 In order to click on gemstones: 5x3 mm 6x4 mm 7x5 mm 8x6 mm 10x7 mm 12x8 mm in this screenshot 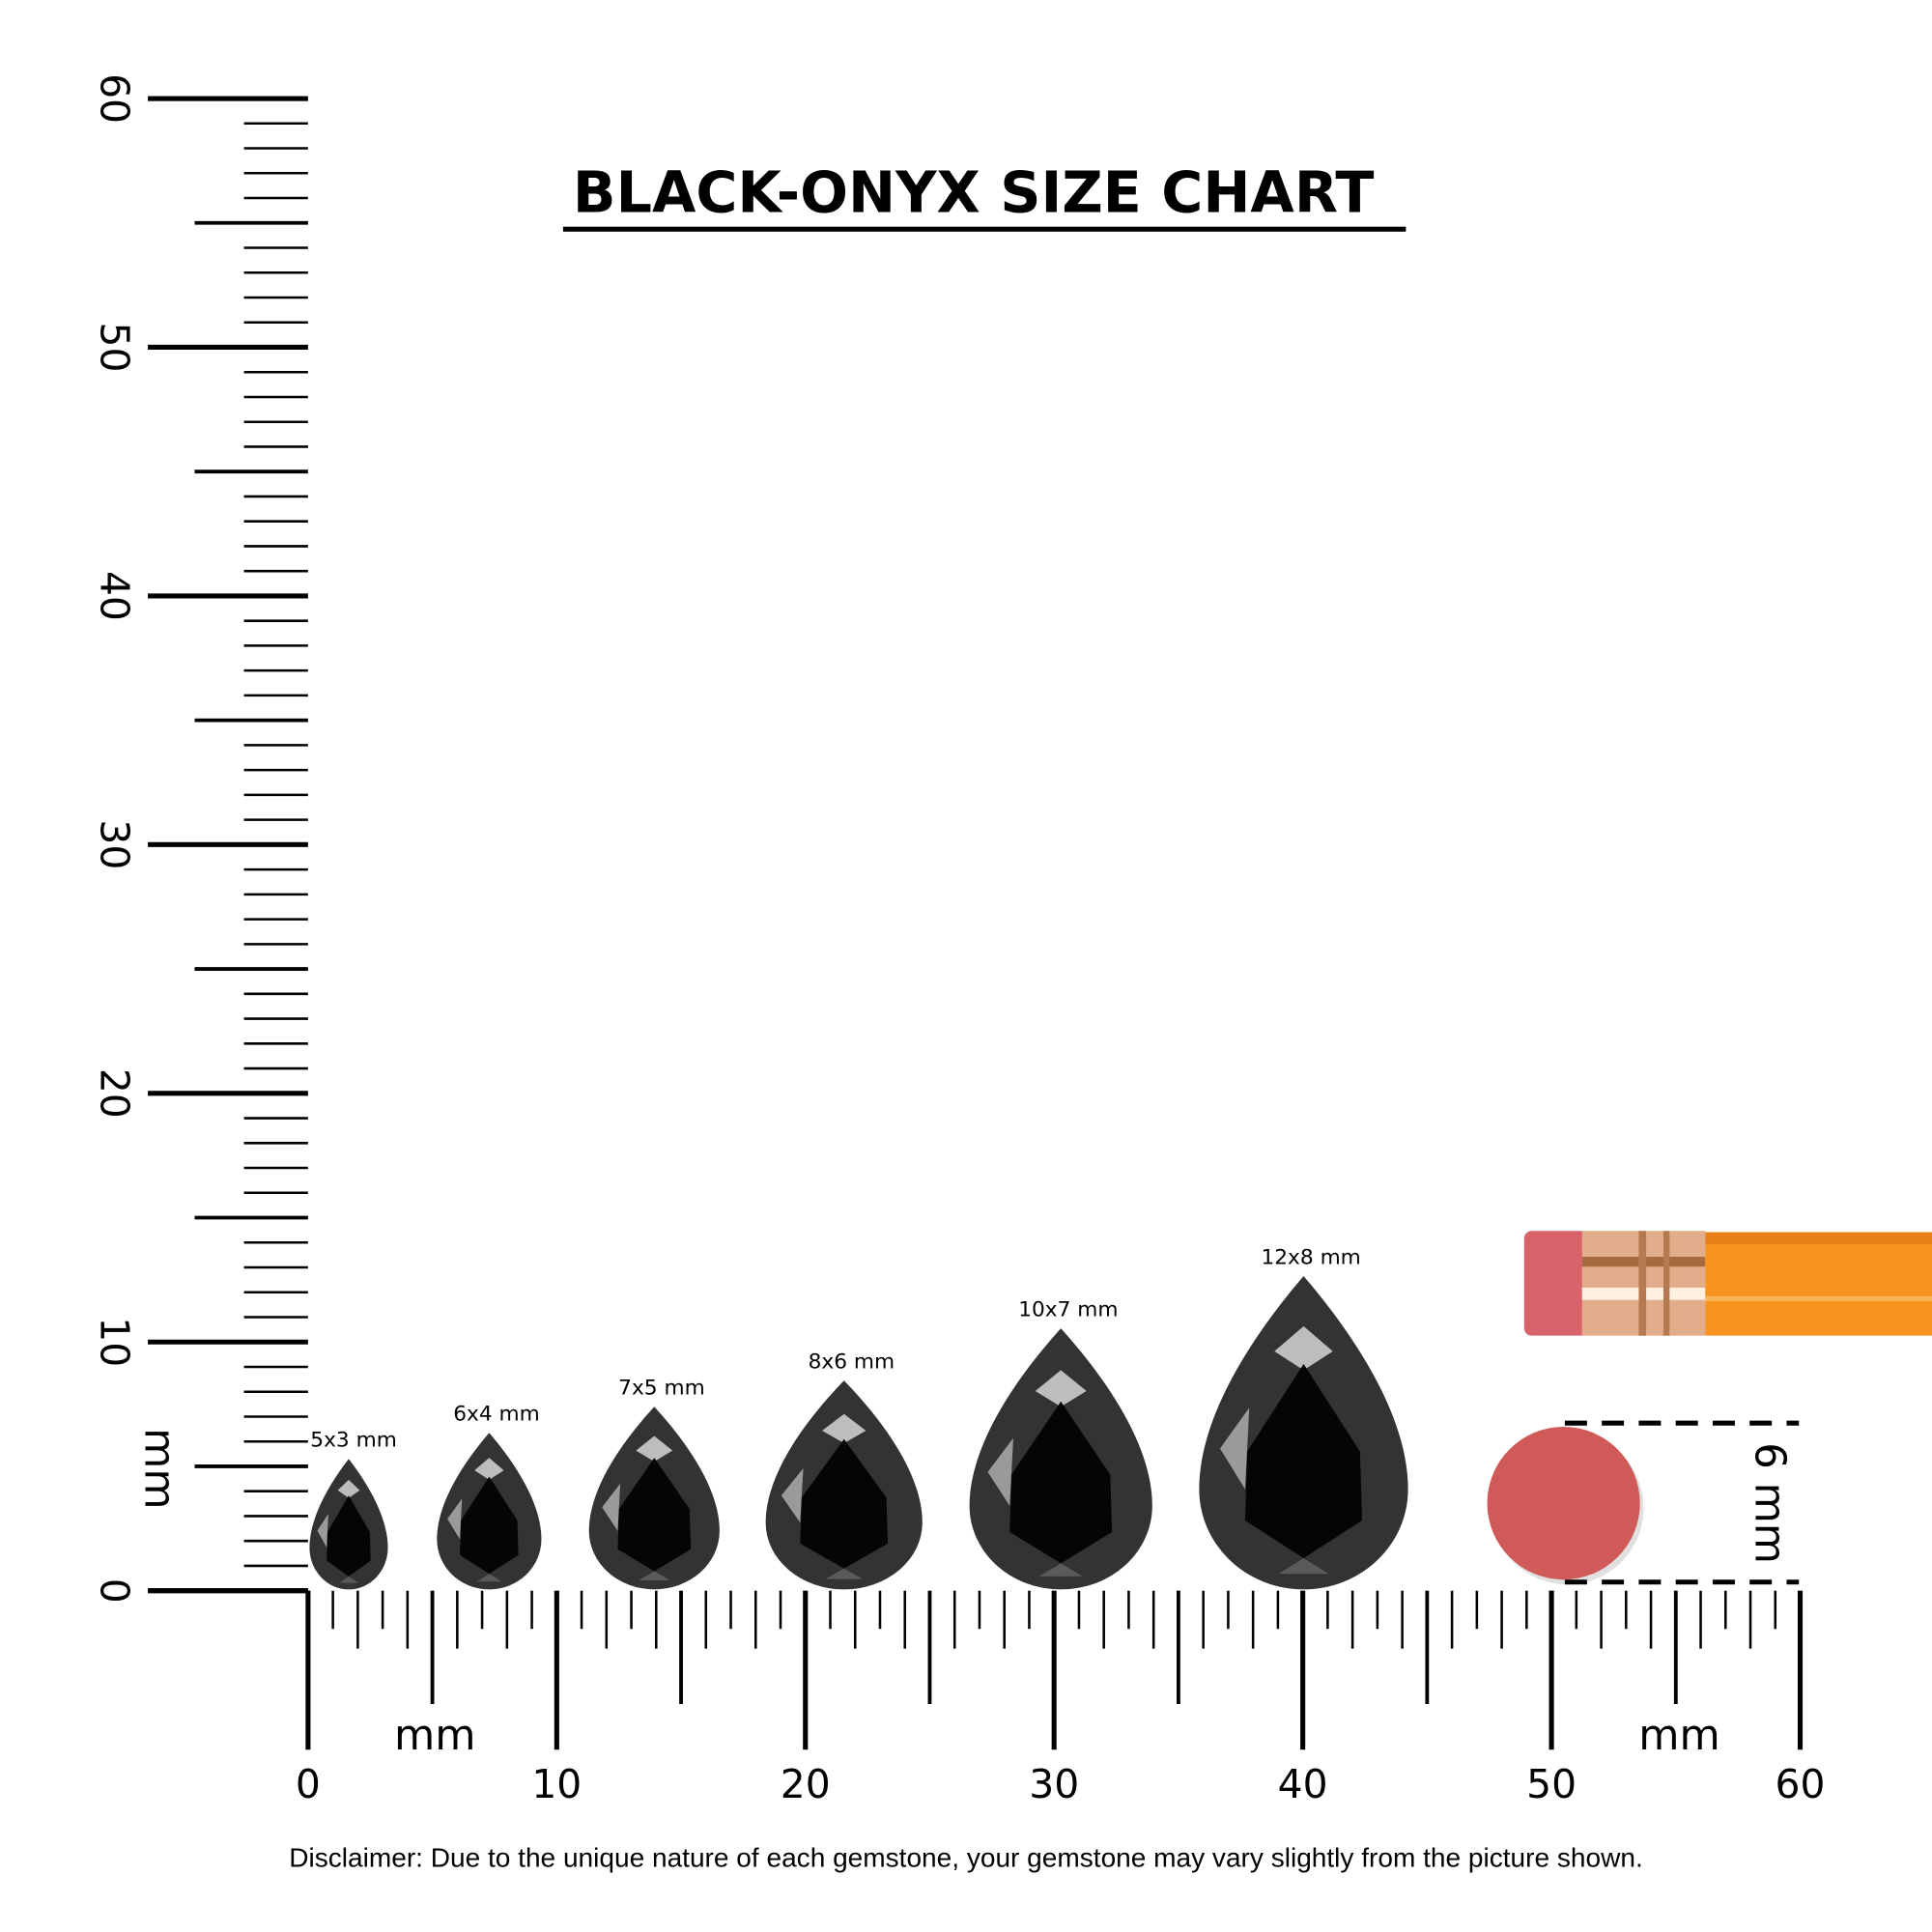, I will do `click(858, 1417)`.